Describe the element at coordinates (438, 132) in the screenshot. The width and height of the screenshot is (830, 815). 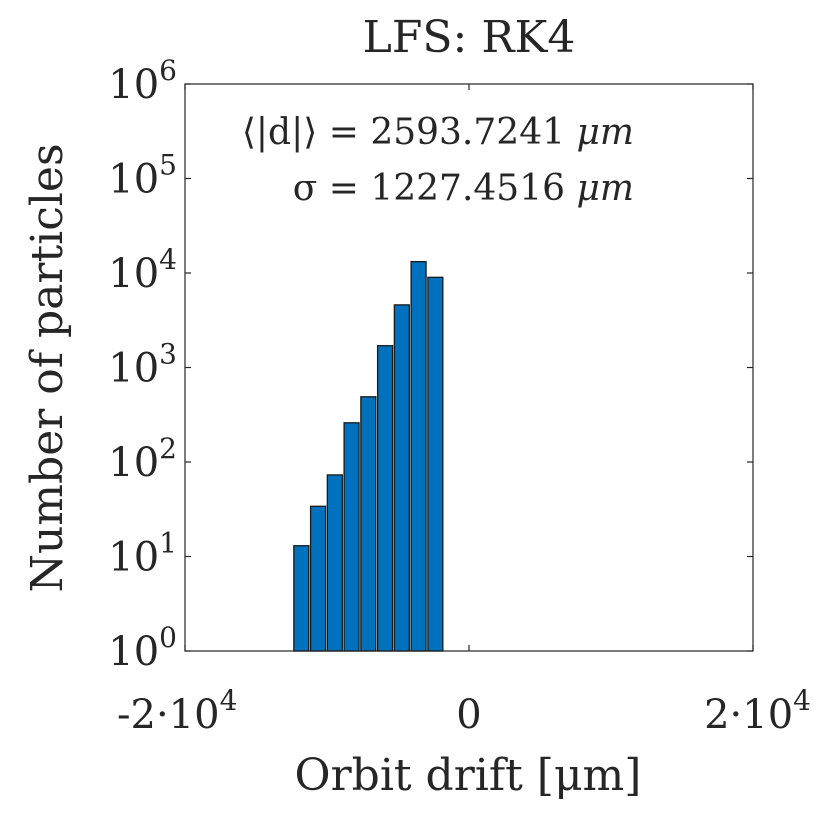
I see `mean-drift-annotation: ⟨|d|⟩ = 2593.7241 μm` at that location.